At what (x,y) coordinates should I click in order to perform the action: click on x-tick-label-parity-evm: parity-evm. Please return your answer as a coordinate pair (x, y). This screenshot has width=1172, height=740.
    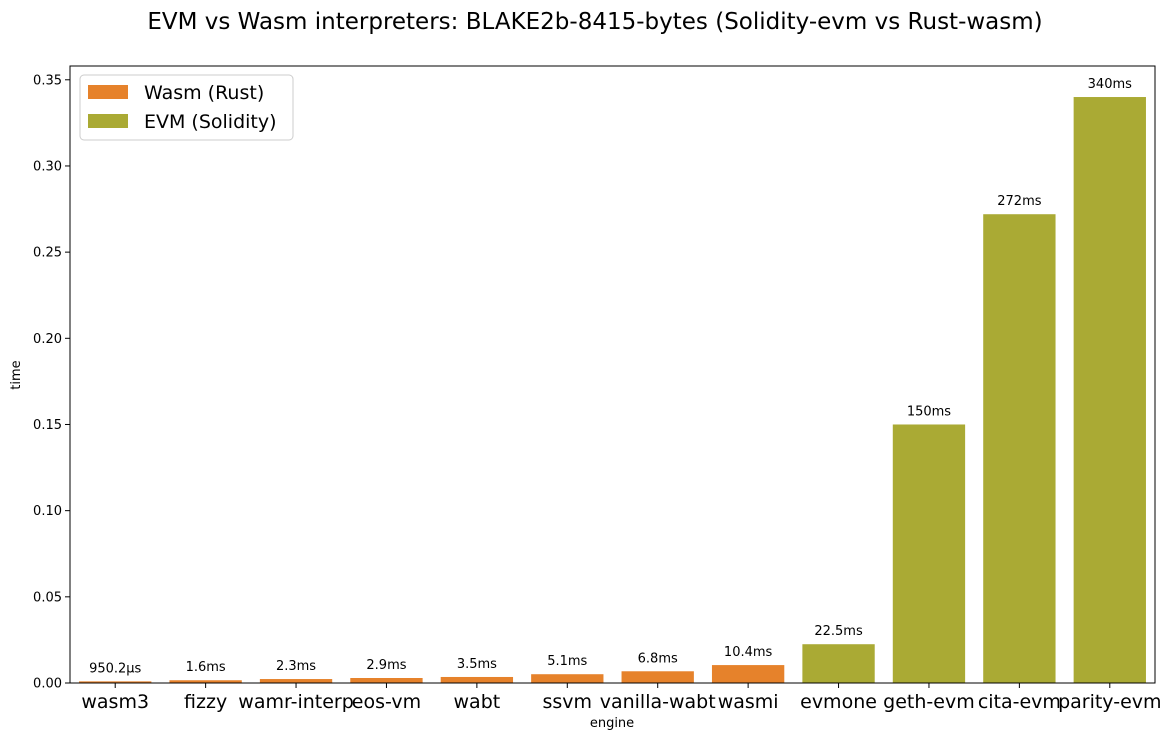
    Looking at the image, I should click on (1109, 702).